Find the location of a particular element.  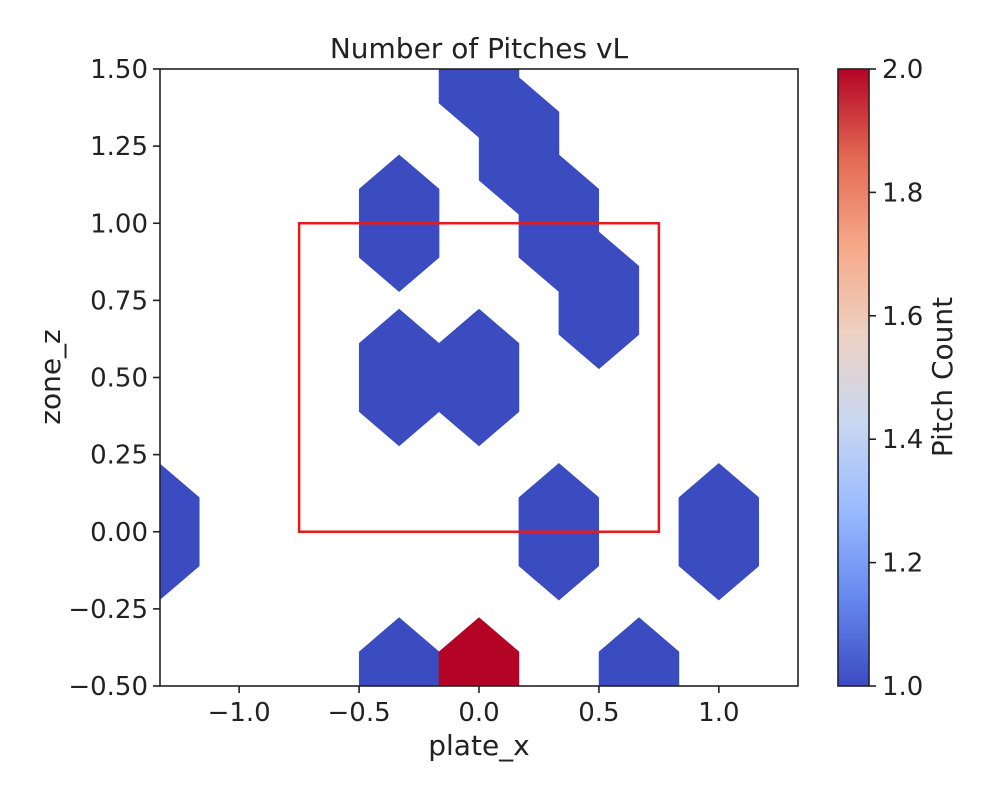

y-tick-label: 0.00 is located at coordinates (119, 533).